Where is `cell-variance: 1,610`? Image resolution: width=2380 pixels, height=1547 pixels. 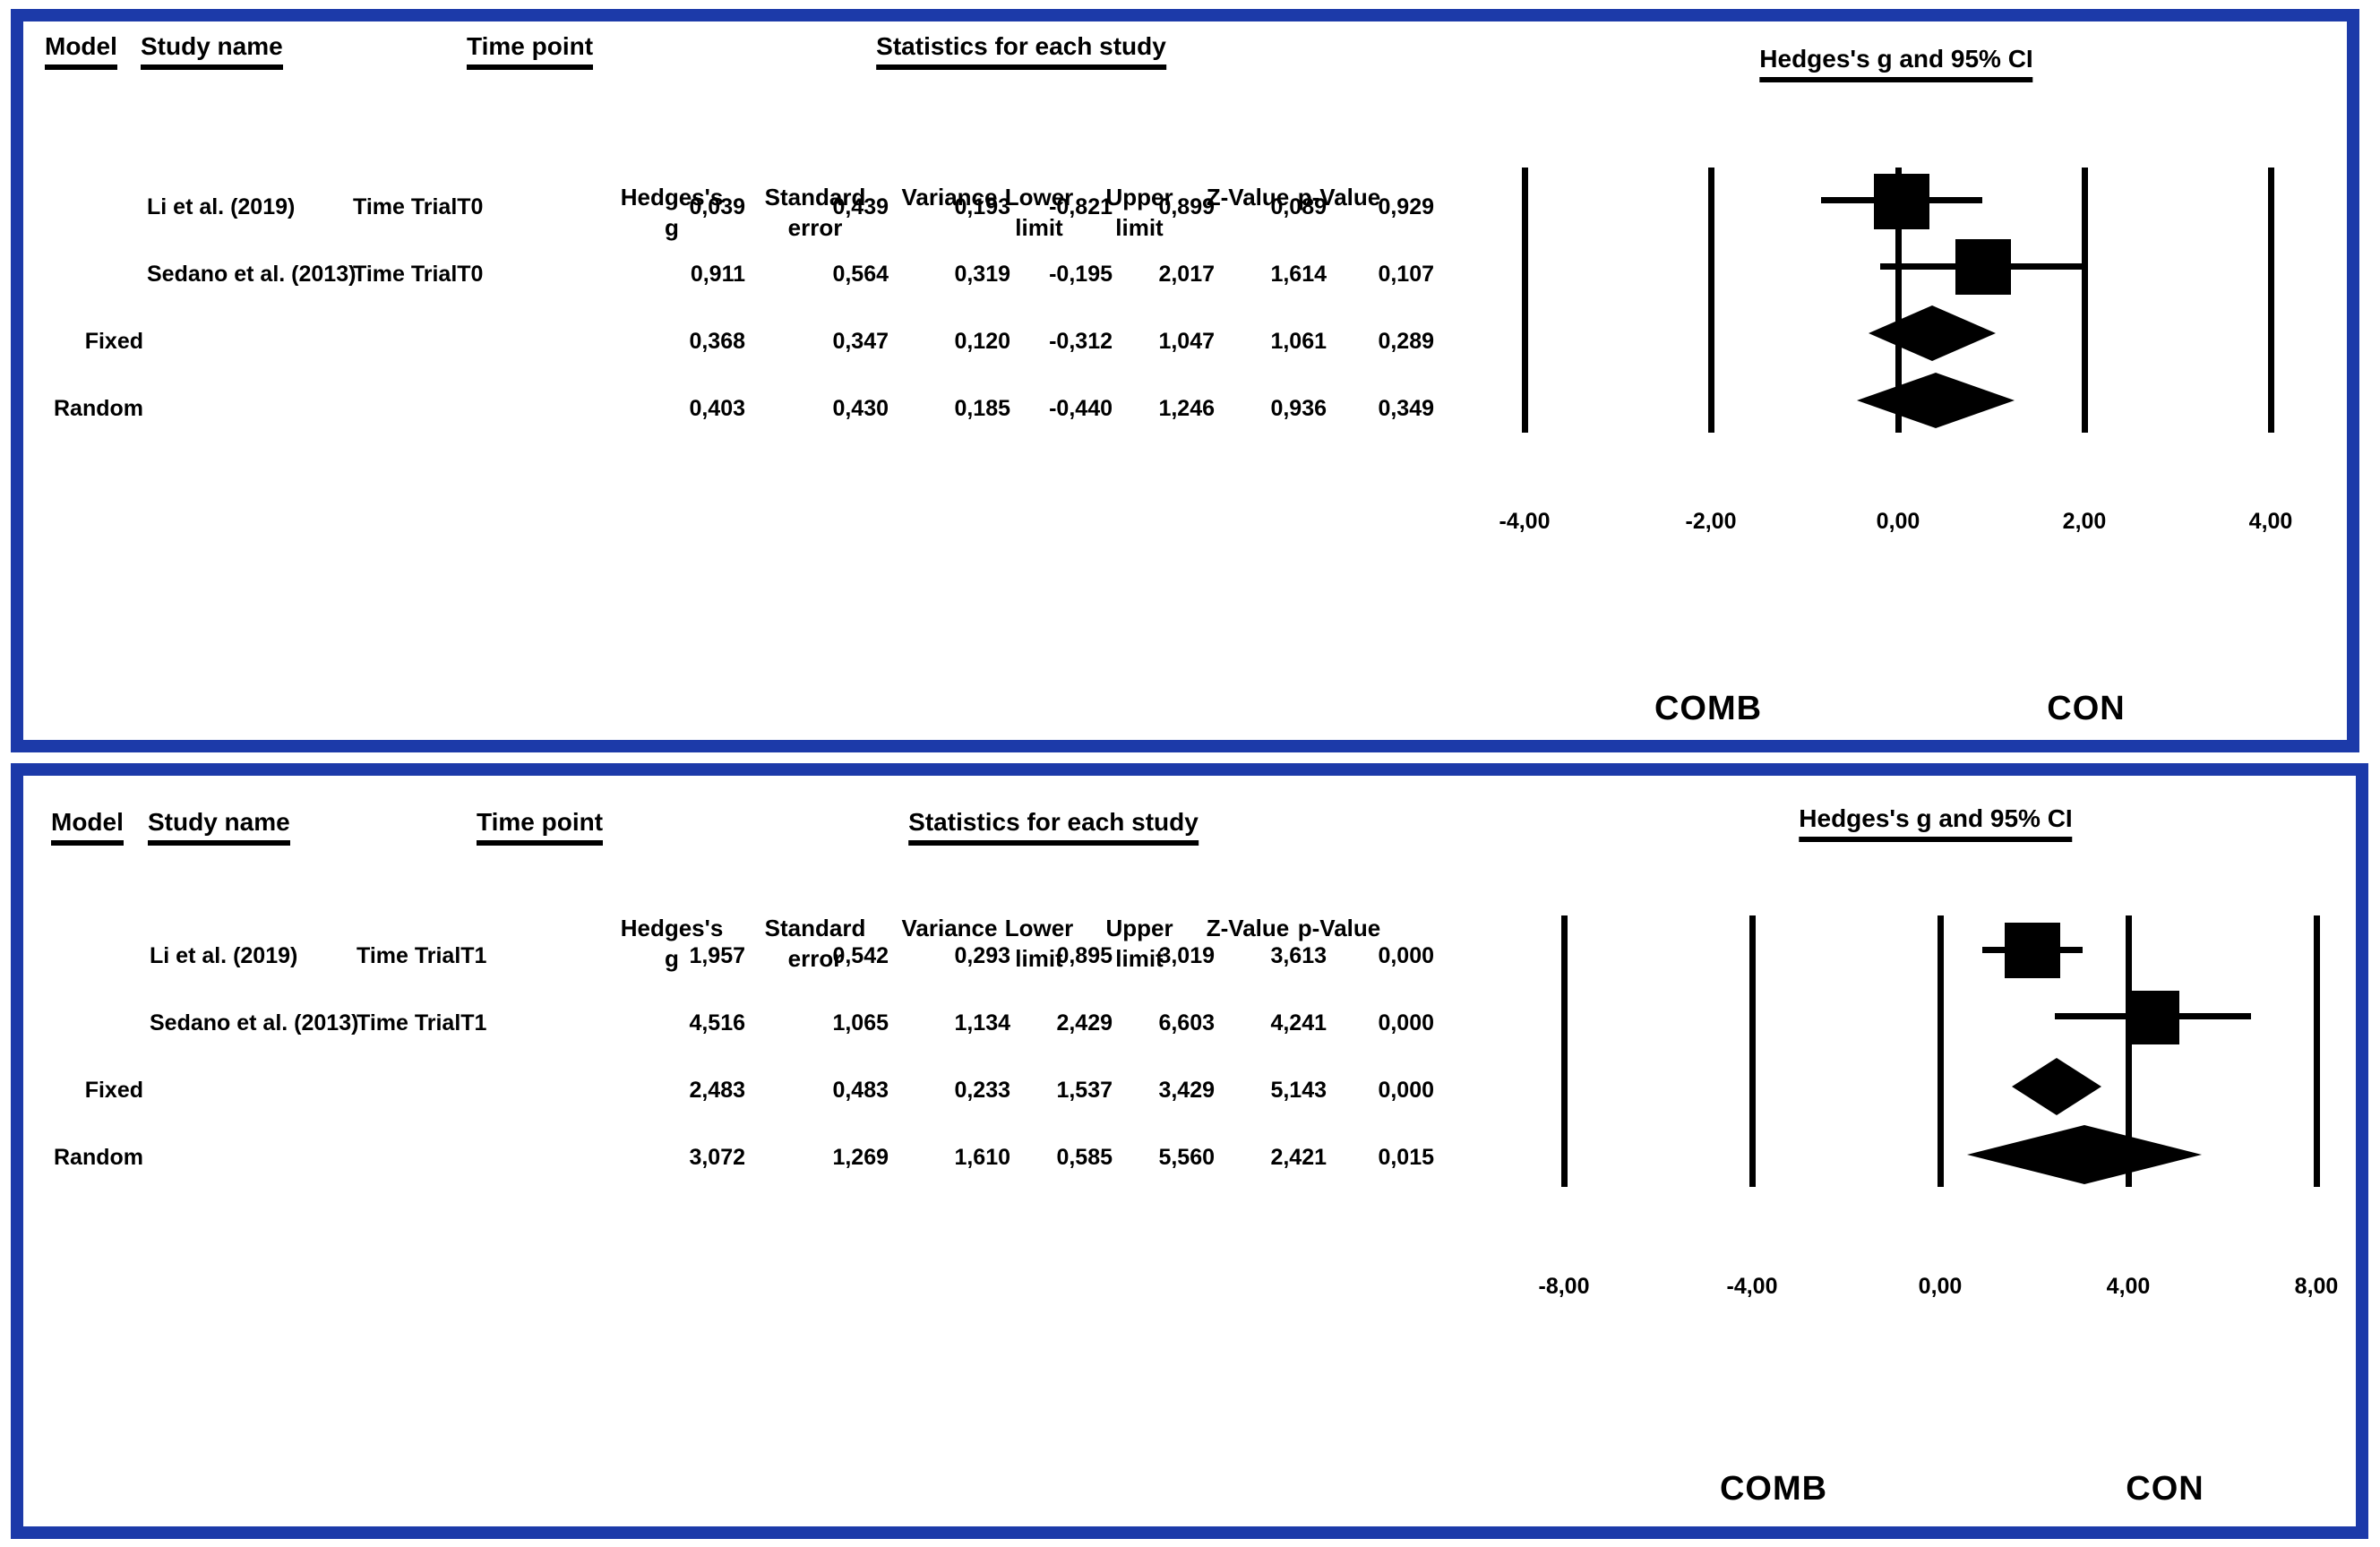
cell-variance: 1,610 is located at coordinates (982, 1157).